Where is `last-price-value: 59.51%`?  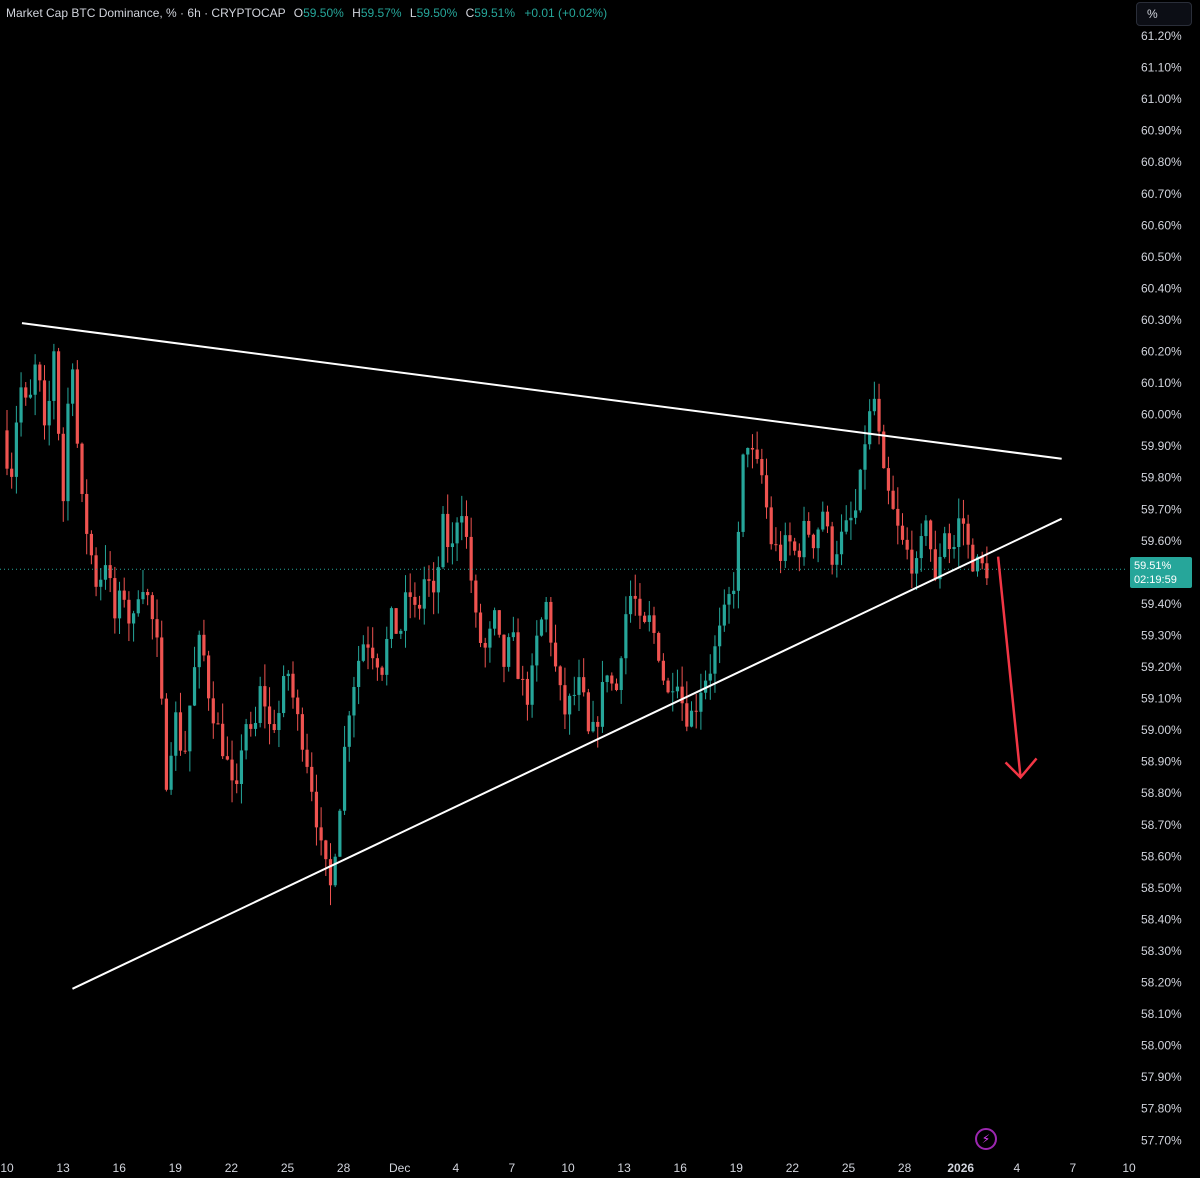 last-price-value: 59.51% is located at coordinates (1153, 566).